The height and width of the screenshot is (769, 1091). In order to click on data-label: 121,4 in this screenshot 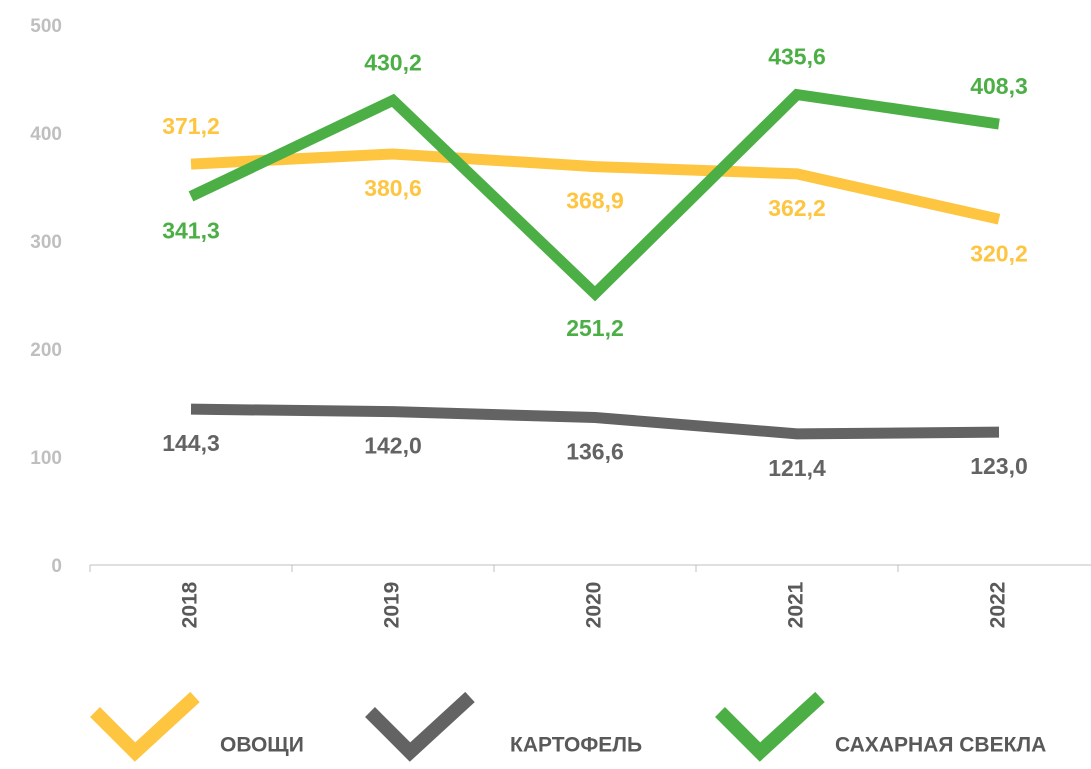, I will do `click(797, 468)`.